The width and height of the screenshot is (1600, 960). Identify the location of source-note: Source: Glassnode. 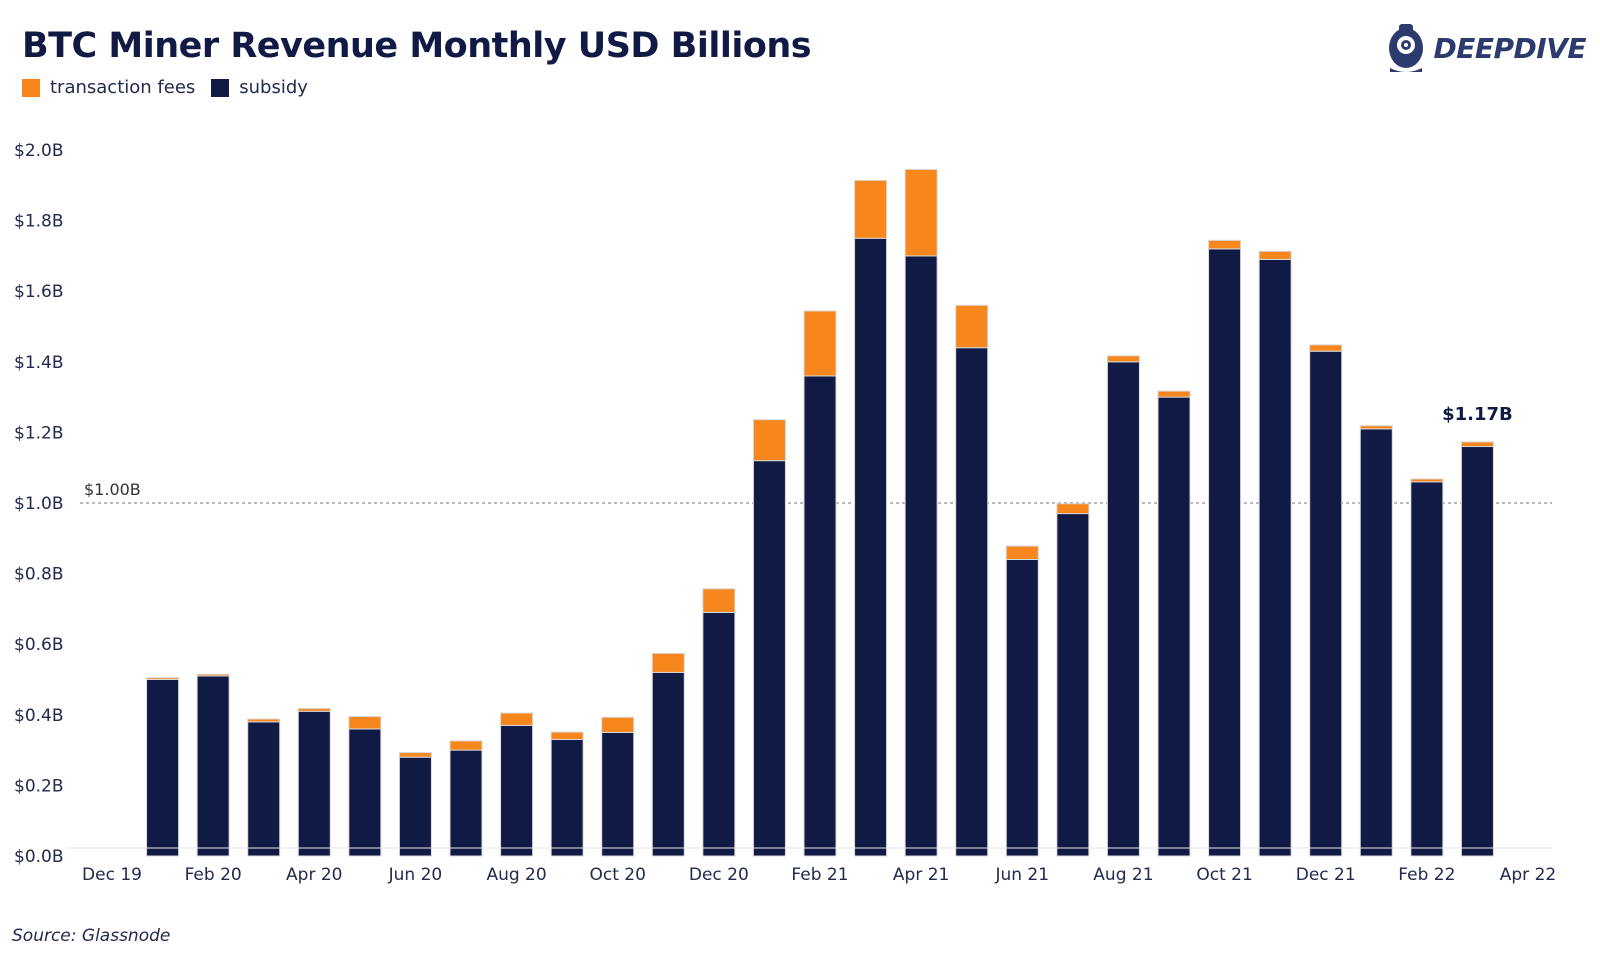
(91, 936).